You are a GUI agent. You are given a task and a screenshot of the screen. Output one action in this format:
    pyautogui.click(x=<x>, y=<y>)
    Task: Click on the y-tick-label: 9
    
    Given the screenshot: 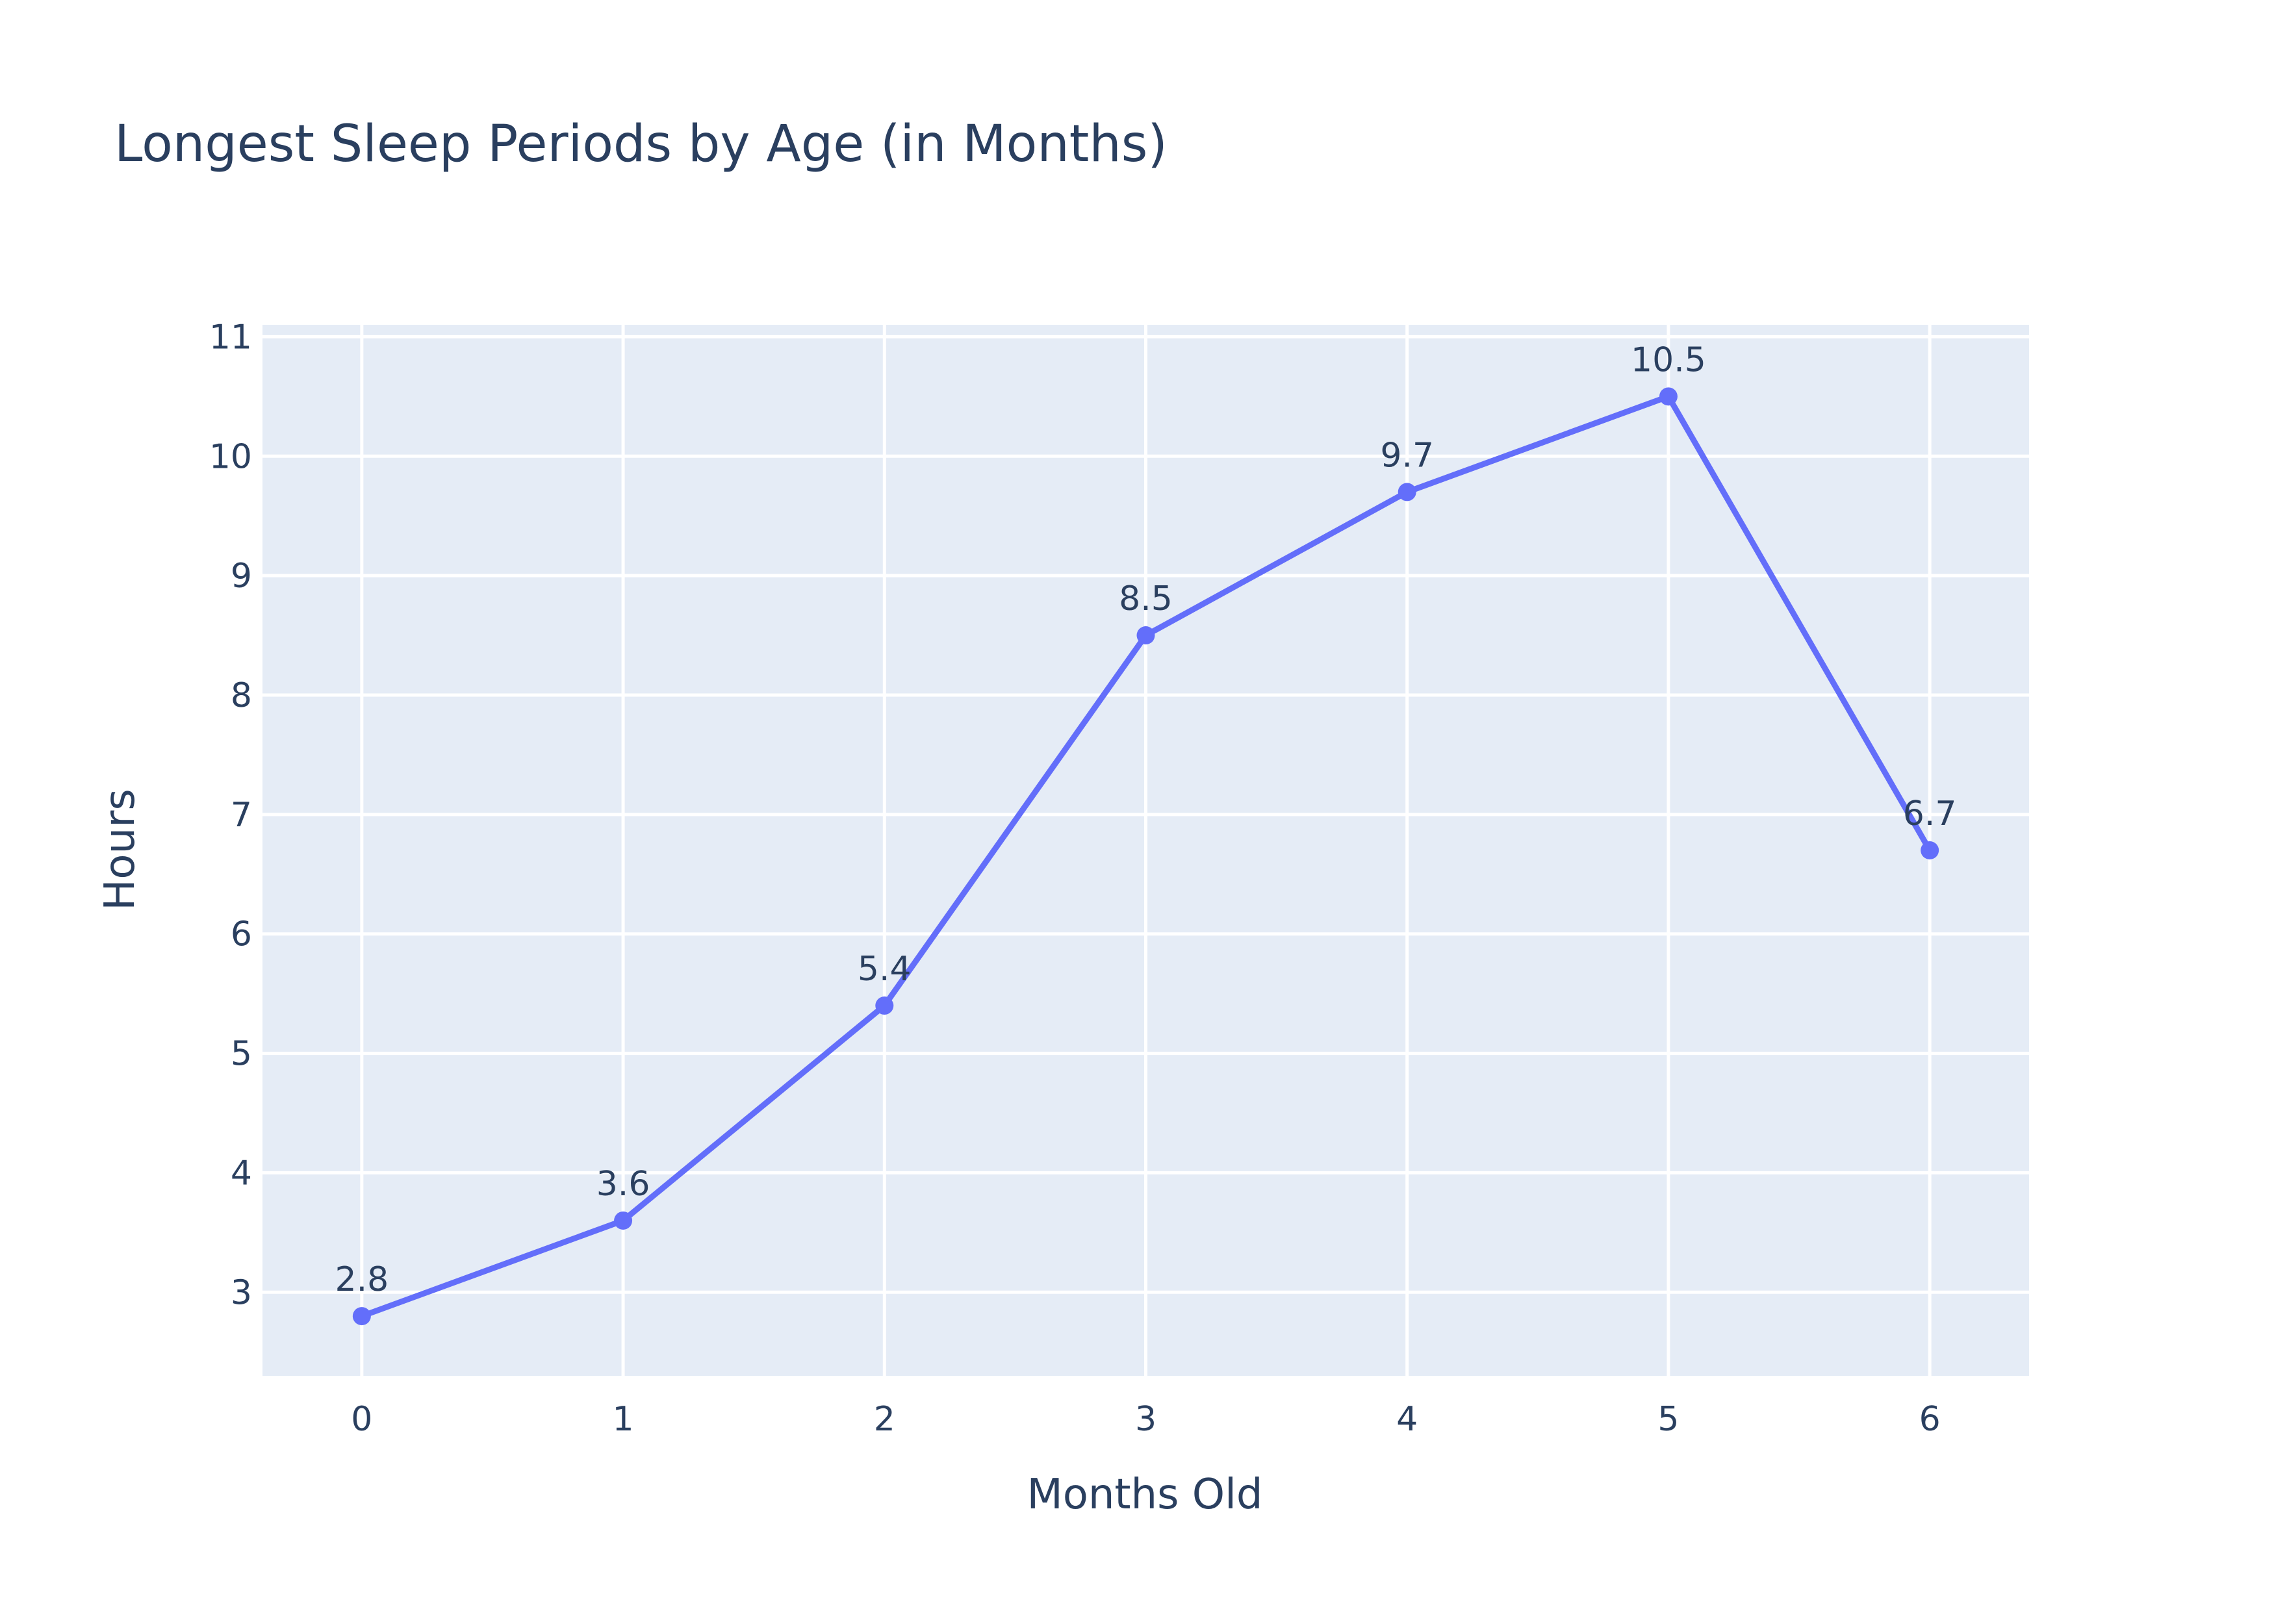 What is the action you would take?
    pyautogui.click(x=241, y=576)
    